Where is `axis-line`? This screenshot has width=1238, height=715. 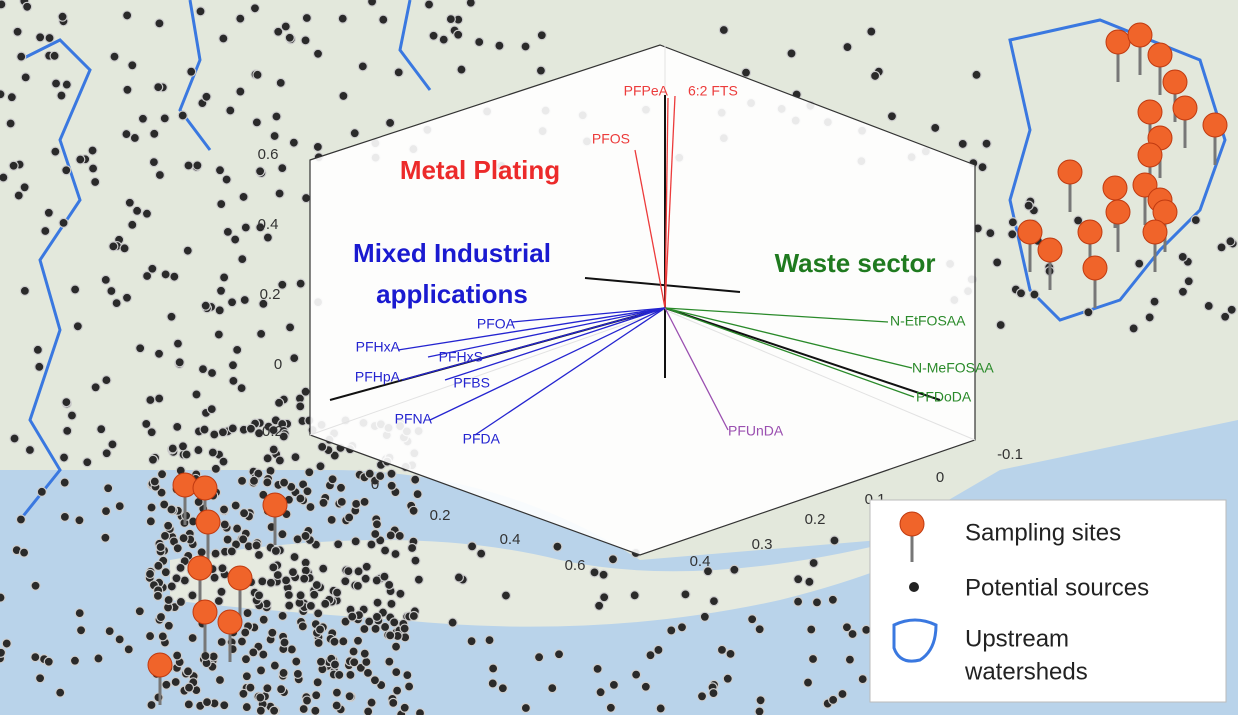 axis-line is located at coordinates (802, 354).